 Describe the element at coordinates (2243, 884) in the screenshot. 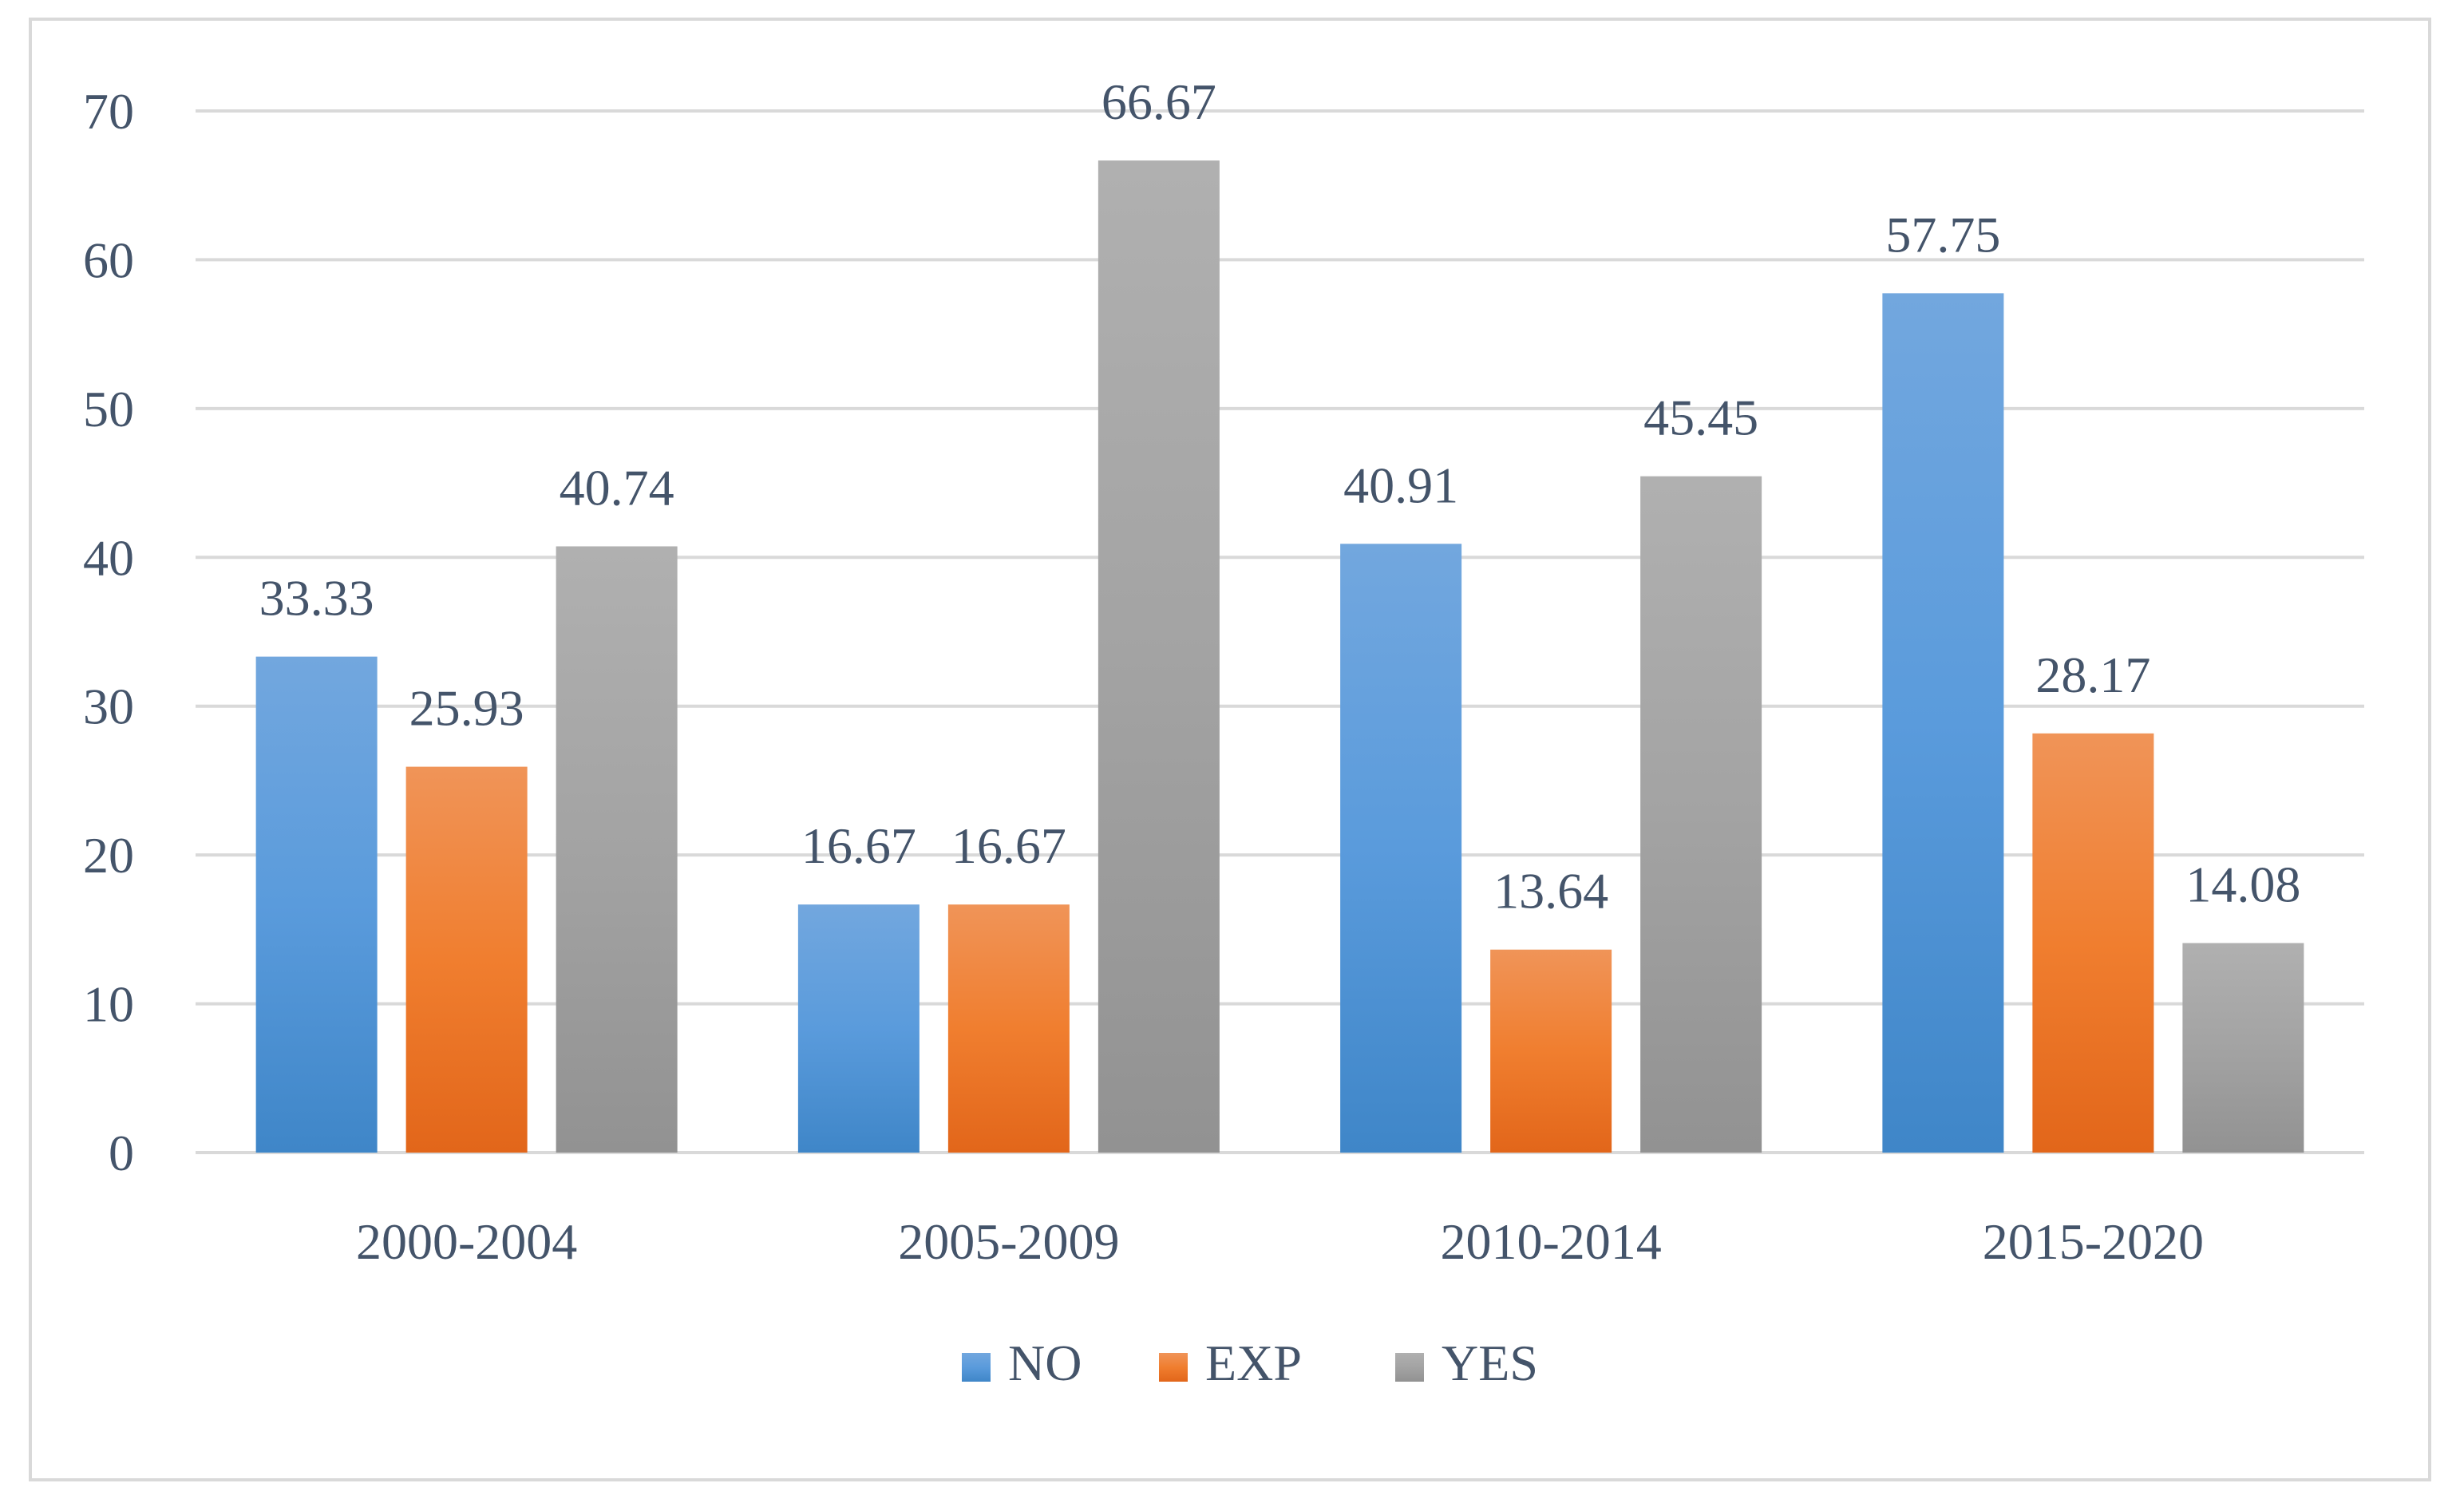

I see `data-label-yes-2015-2020: 14.08` at that location.